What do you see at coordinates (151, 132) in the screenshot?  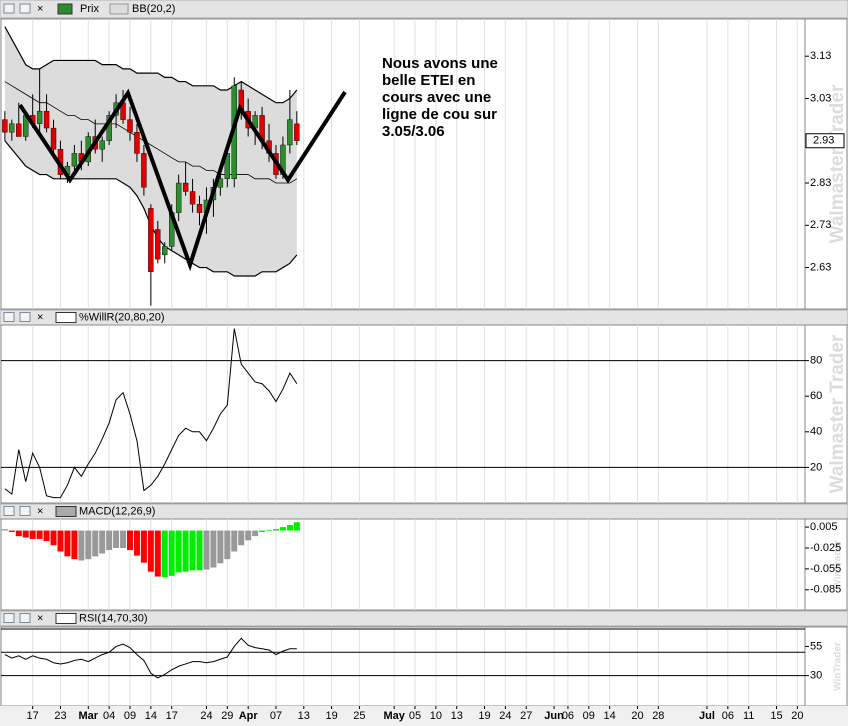 I see `band-middle` at bounding box center [151, 132].